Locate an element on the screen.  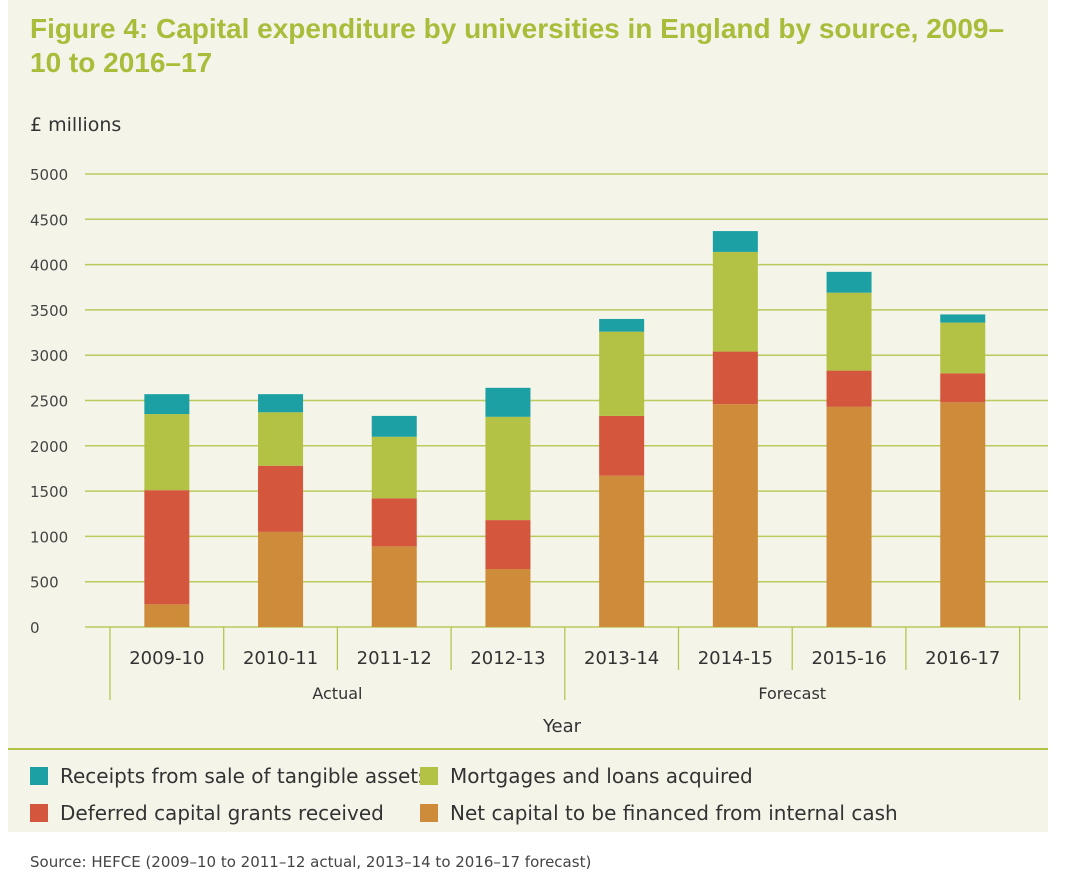
y-tick-label: 1000 is located at coordinates (49, 537).